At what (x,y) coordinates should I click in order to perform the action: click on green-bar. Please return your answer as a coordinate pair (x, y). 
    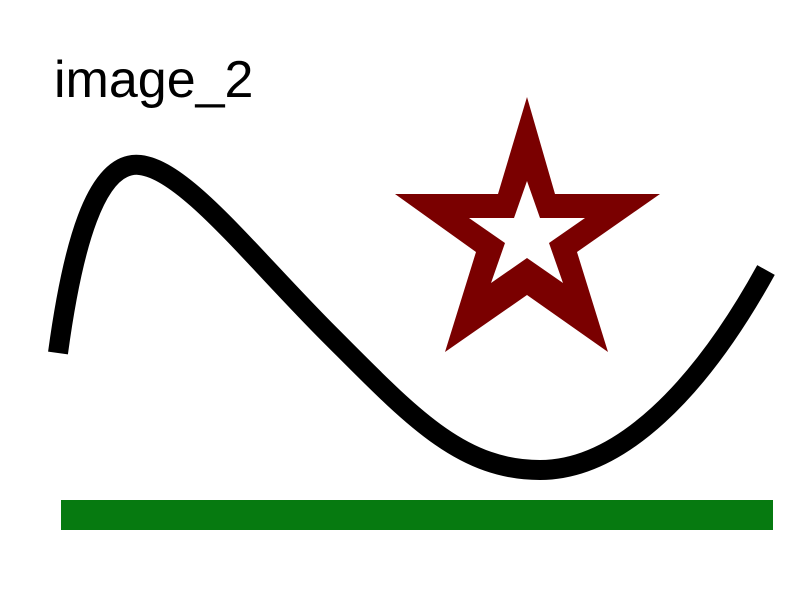
    Looking at the image, I should click on (417, 515).